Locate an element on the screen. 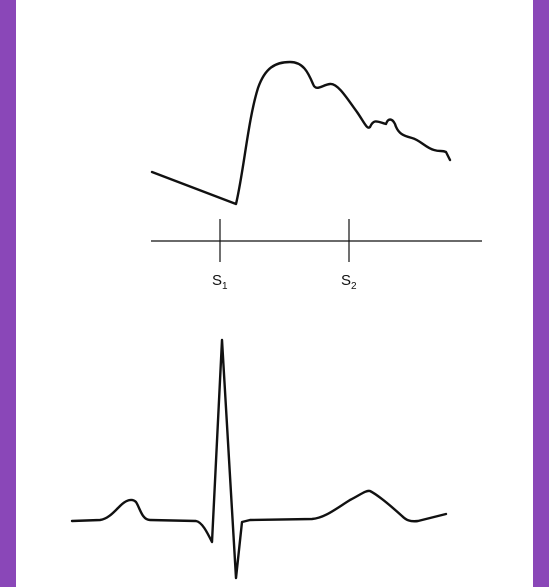 The width and height of the screenshot is (549, 587). s1-label: S1 is located at coordinates (220, 282).